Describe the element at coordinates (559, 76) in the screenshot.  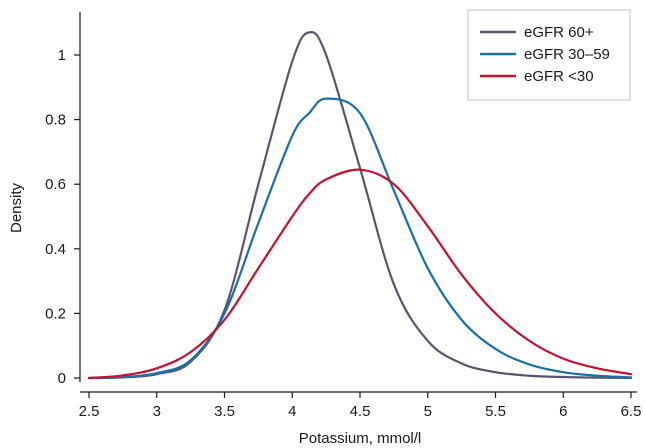
I see `legend-label: eGFR <30` at that location.